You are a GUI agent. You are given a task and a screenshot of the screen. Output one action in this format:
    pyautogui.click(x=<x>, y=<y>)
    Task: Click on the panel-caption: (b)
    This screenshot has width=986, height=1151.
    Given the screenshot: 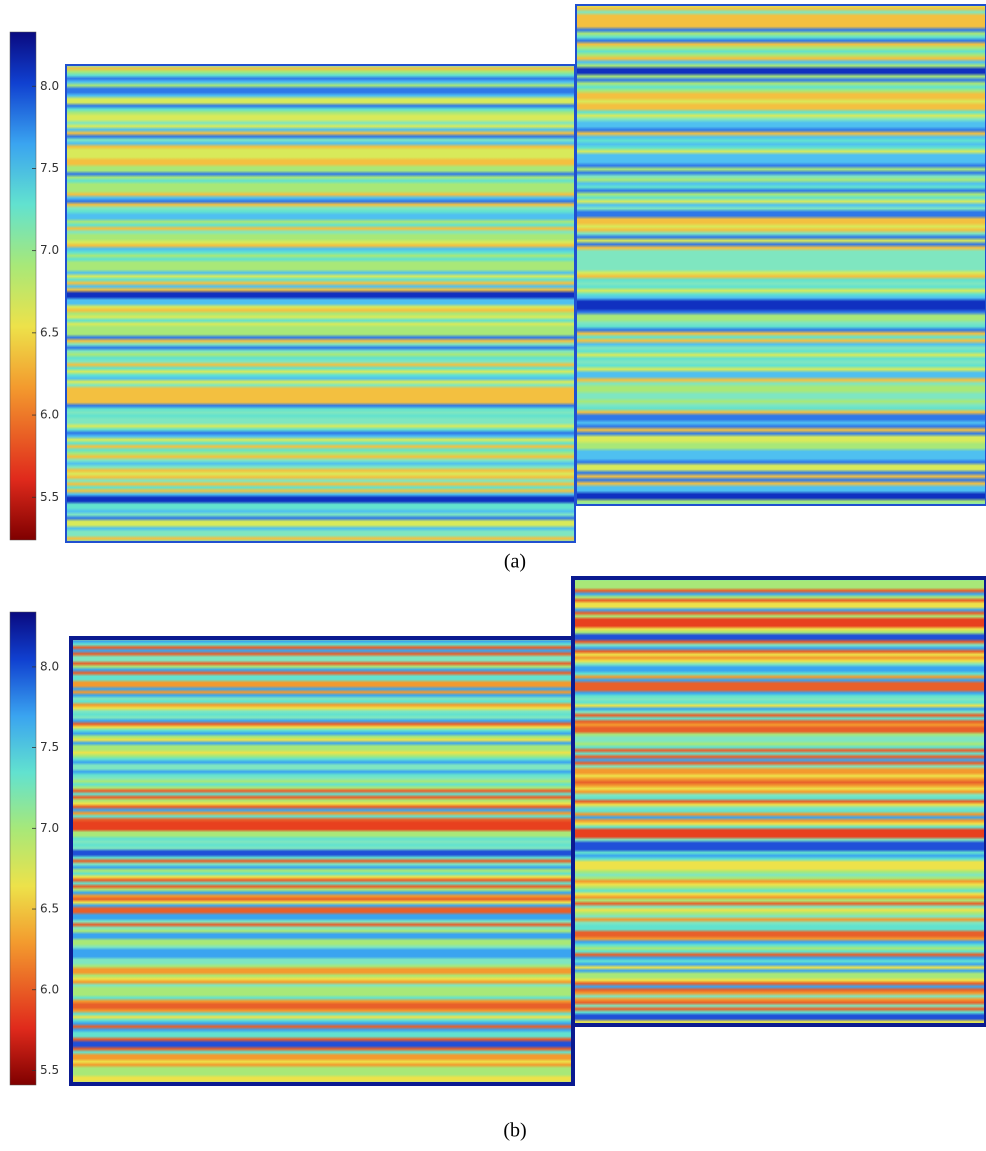 What is the action you would take?
    pyautogui.click(x=514, y=1131)
    